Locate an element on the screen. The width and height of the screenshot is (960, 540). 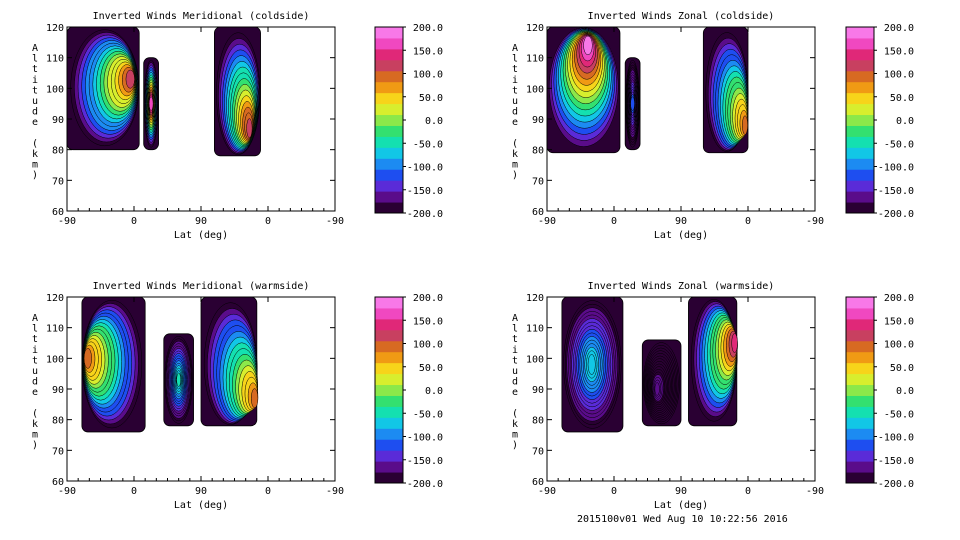
y-tick-label: 110 is located at coordinates (55, 59).